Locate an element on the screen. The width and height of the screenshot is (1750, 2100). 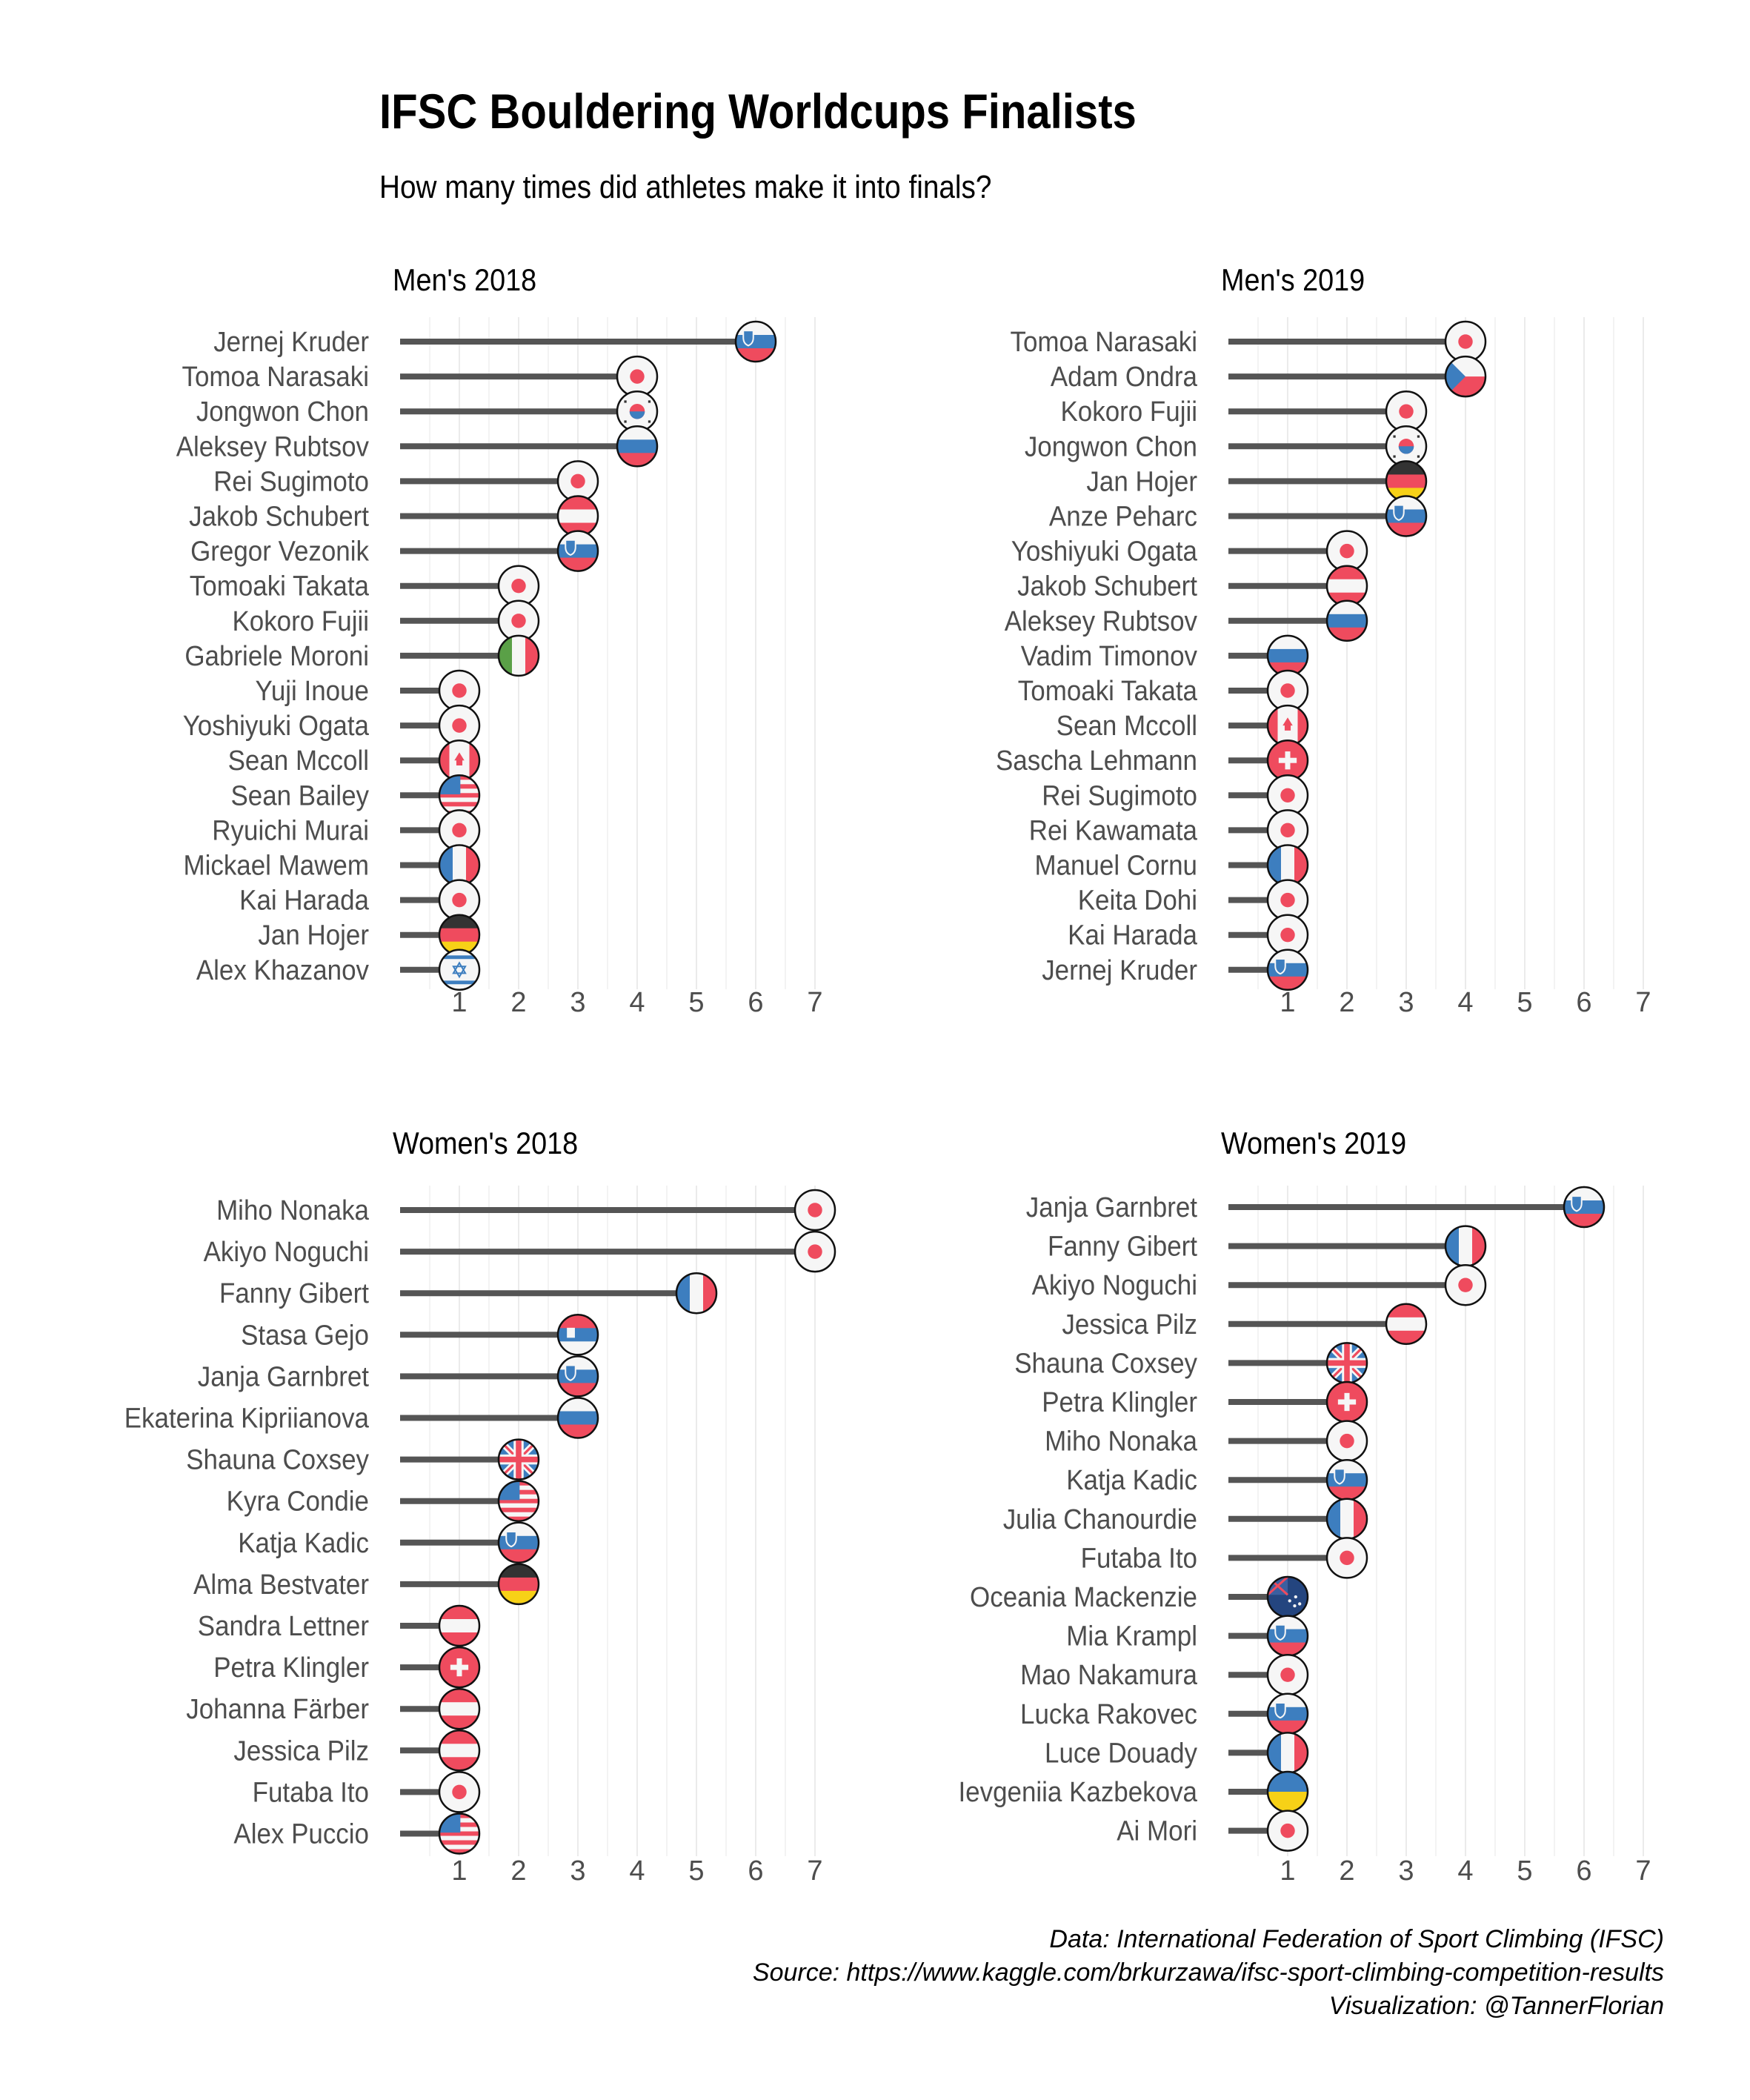
x-tick-label: 2 is located at coordinates (1346, 1871).